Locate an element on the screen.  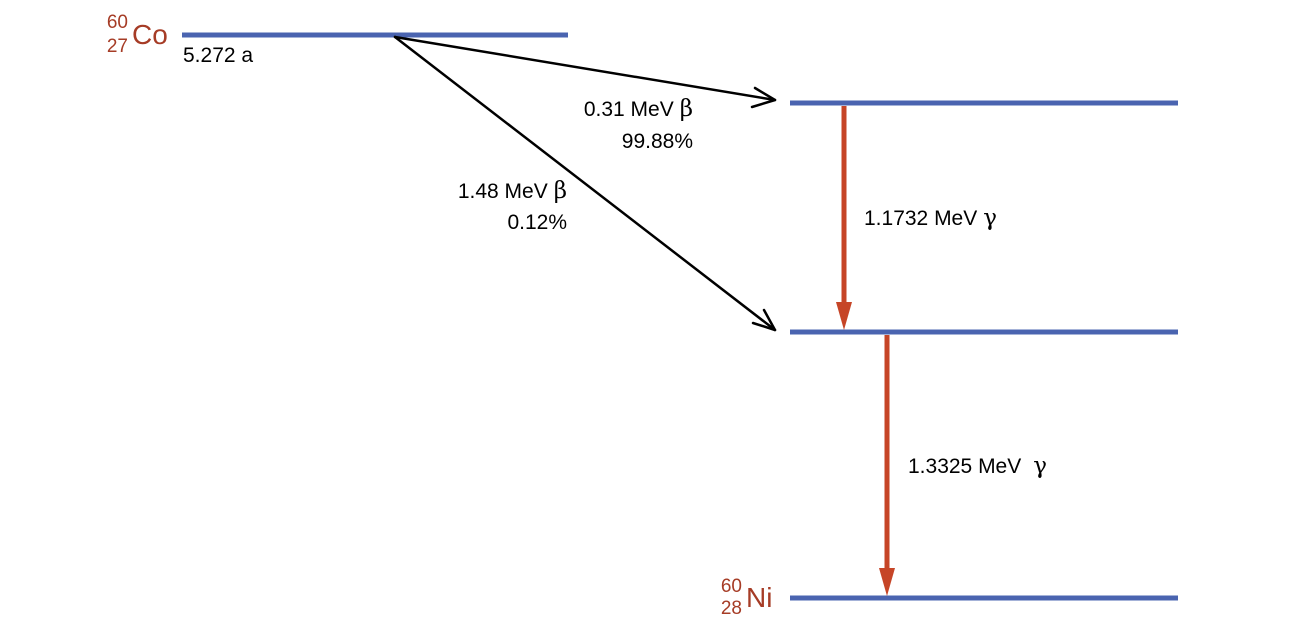
beta2-label: 1.48 MeV β is located at coordinates (512, 191).